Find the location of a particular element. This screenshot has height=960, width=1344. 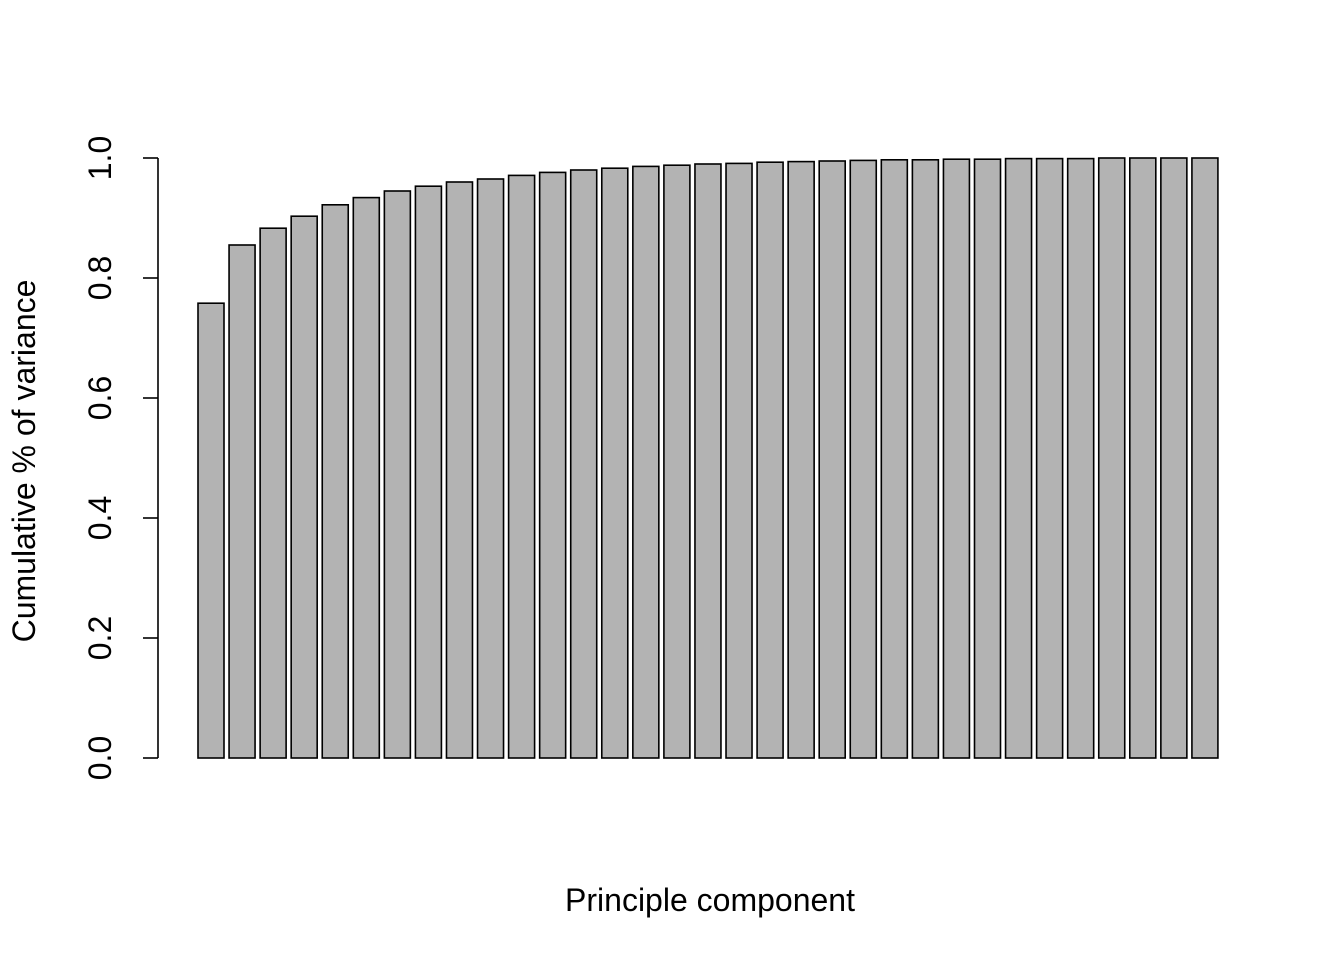

y-tick-label: 0.2 is located at coordinates (100, 638).